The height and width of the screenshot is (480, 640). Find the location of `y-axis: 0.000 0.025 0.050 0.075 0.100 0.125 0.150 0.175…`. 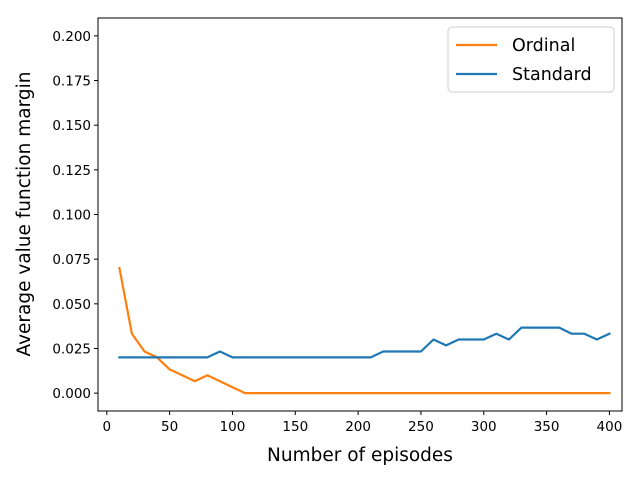

y-axis: 0.000 0.025 0.050 0.075 0.100 0.125 0.150 0.175… is located at coordinates (75, 215).